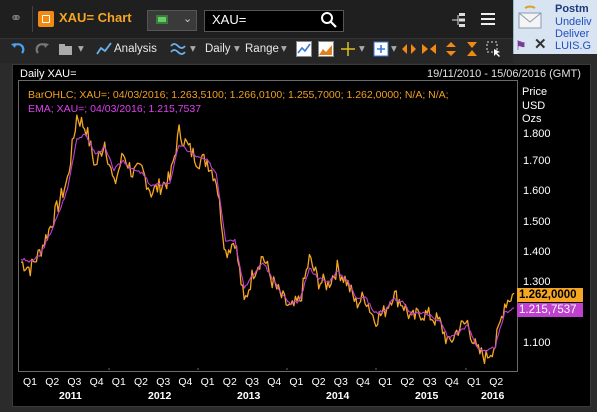  Describe the element at coordinates (550, 295) in the screenshot. I see `last-price-label: 1.262,0000` at that location.